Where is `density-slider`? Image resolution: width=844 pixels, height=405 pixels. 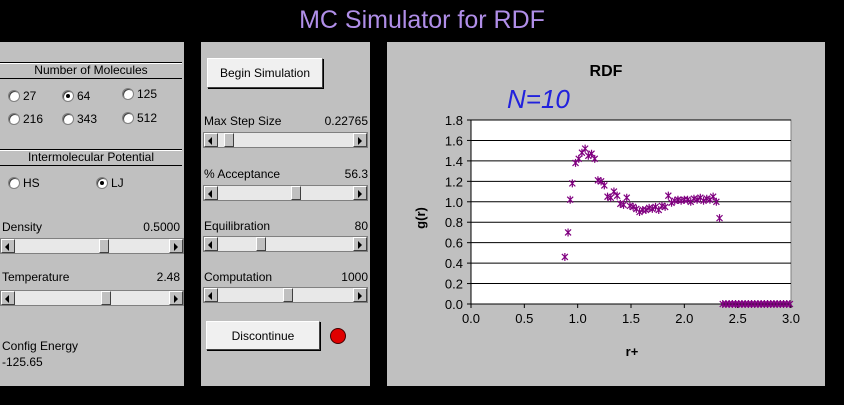 density-slider is located at coordinates (92, 246).